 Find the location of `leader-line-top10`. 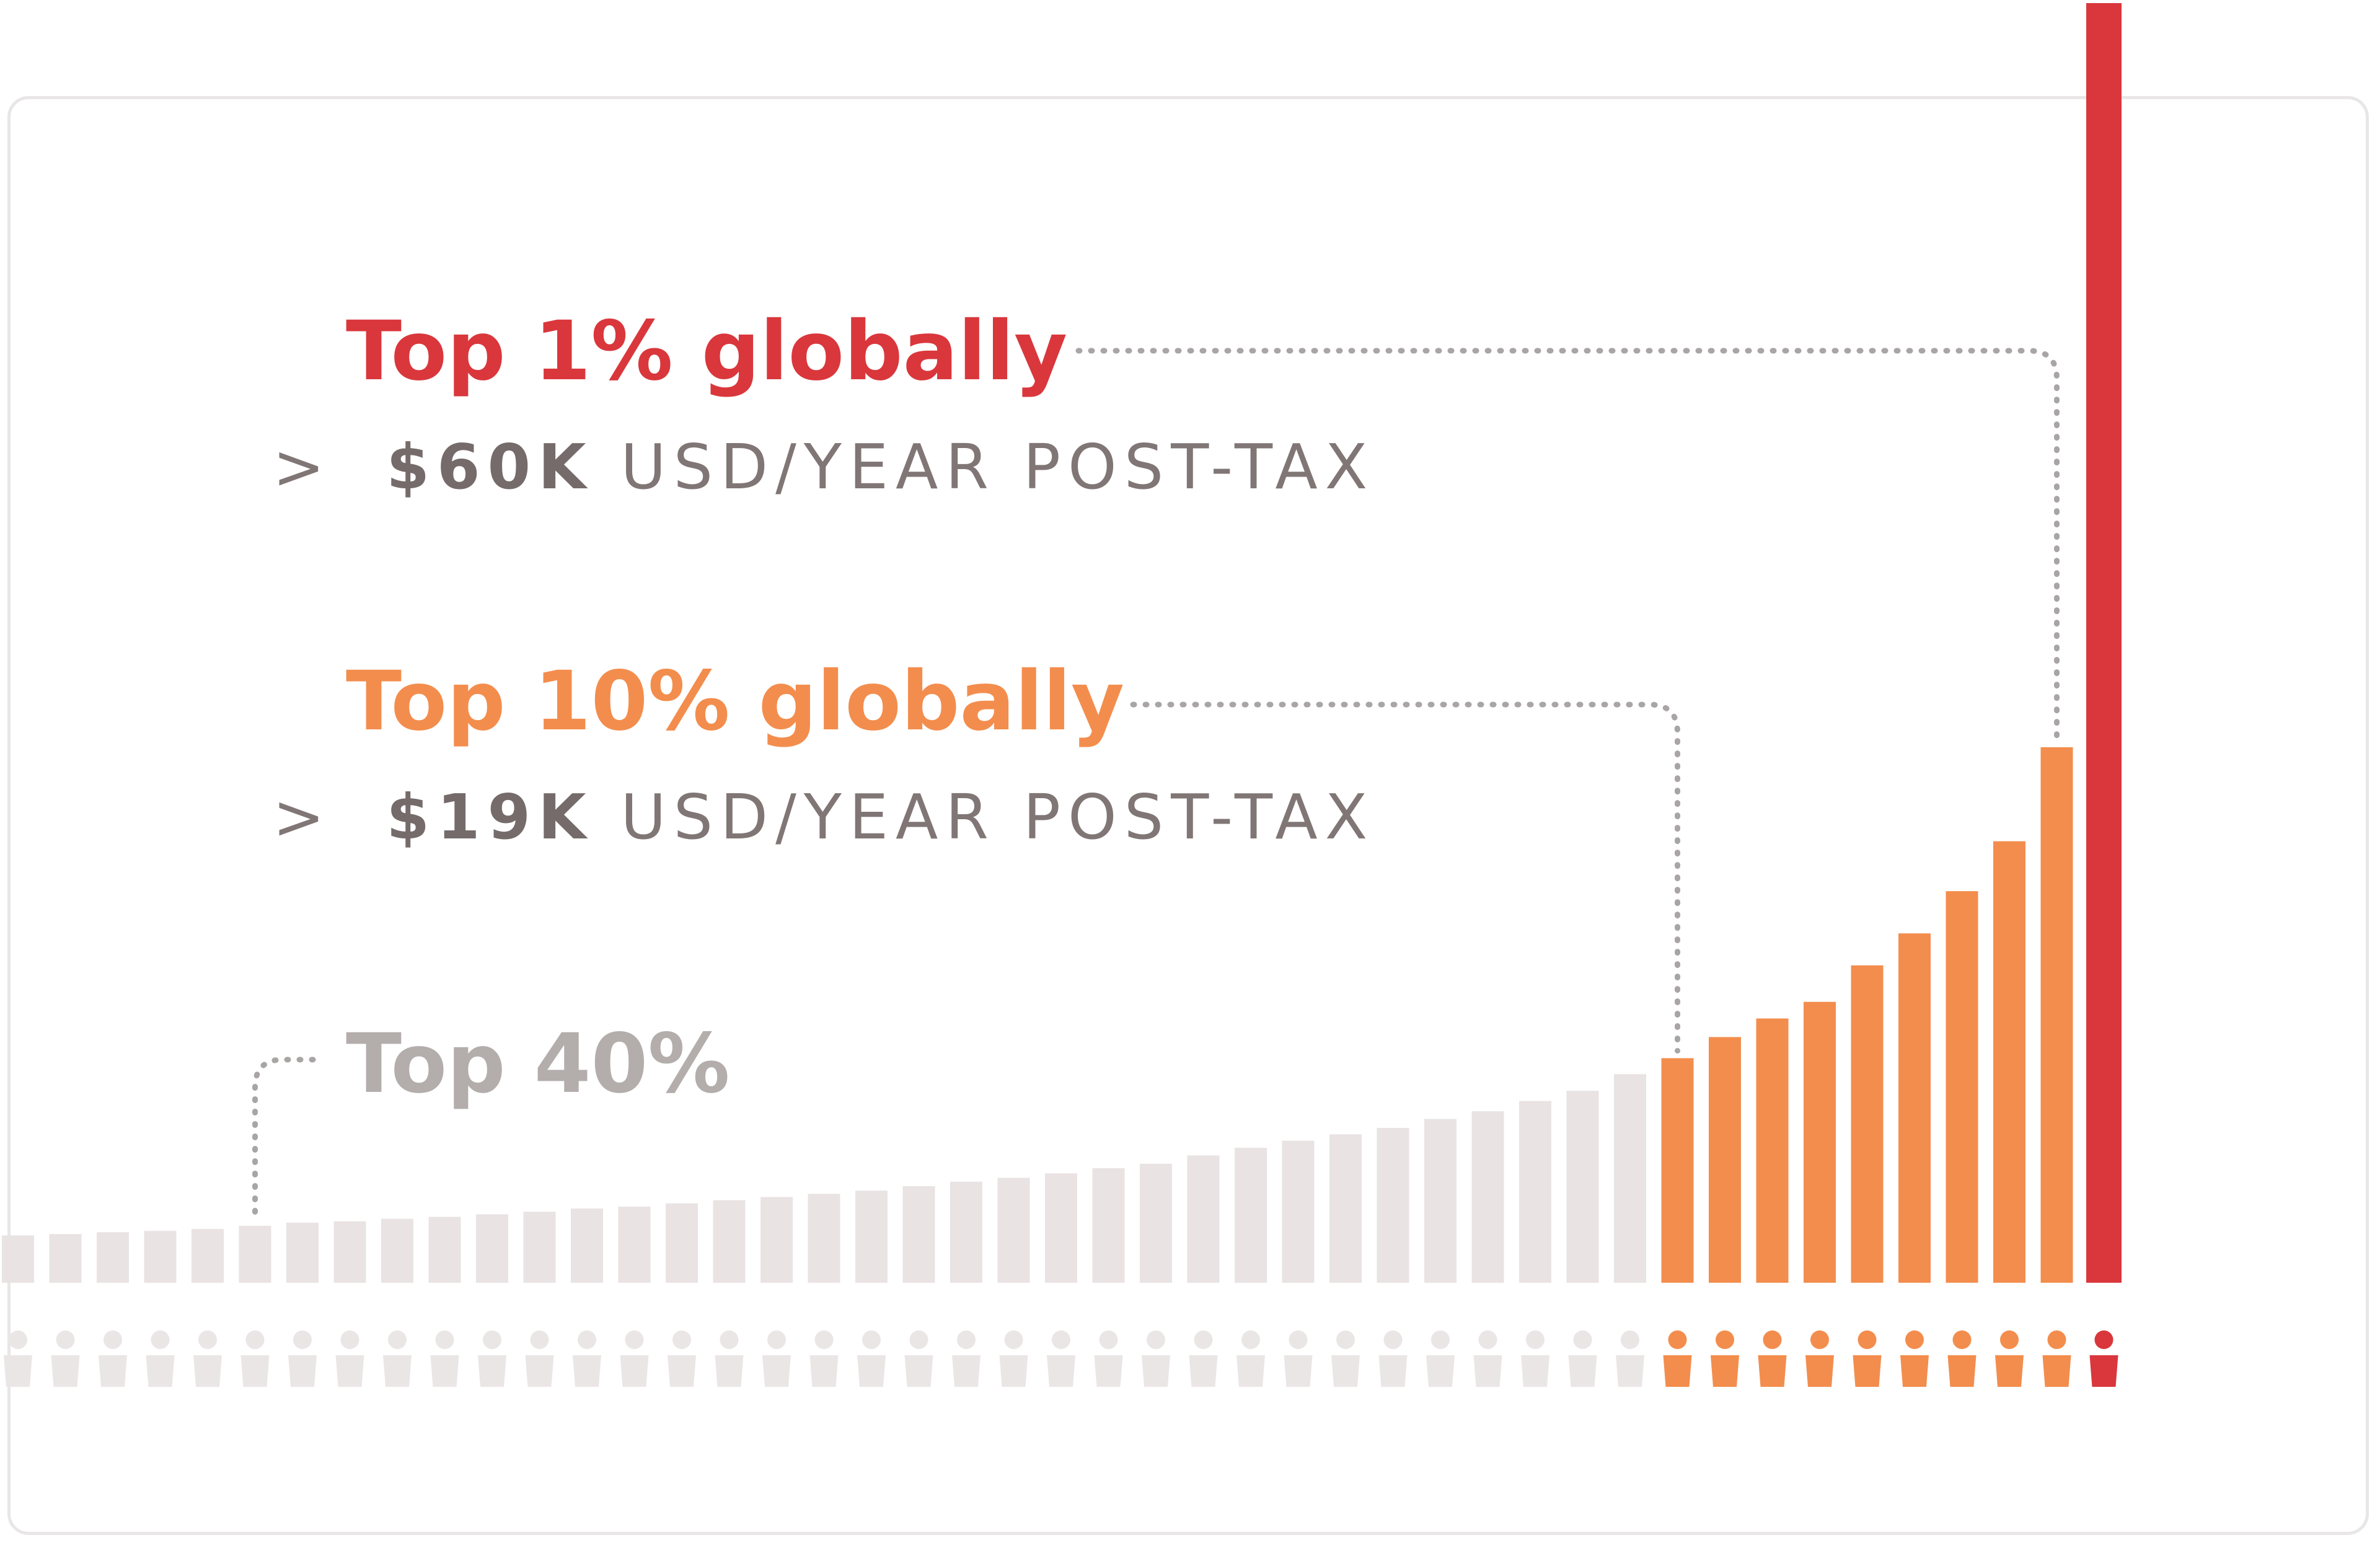

leader-line-top10 is located at coordinates (1405, 877).